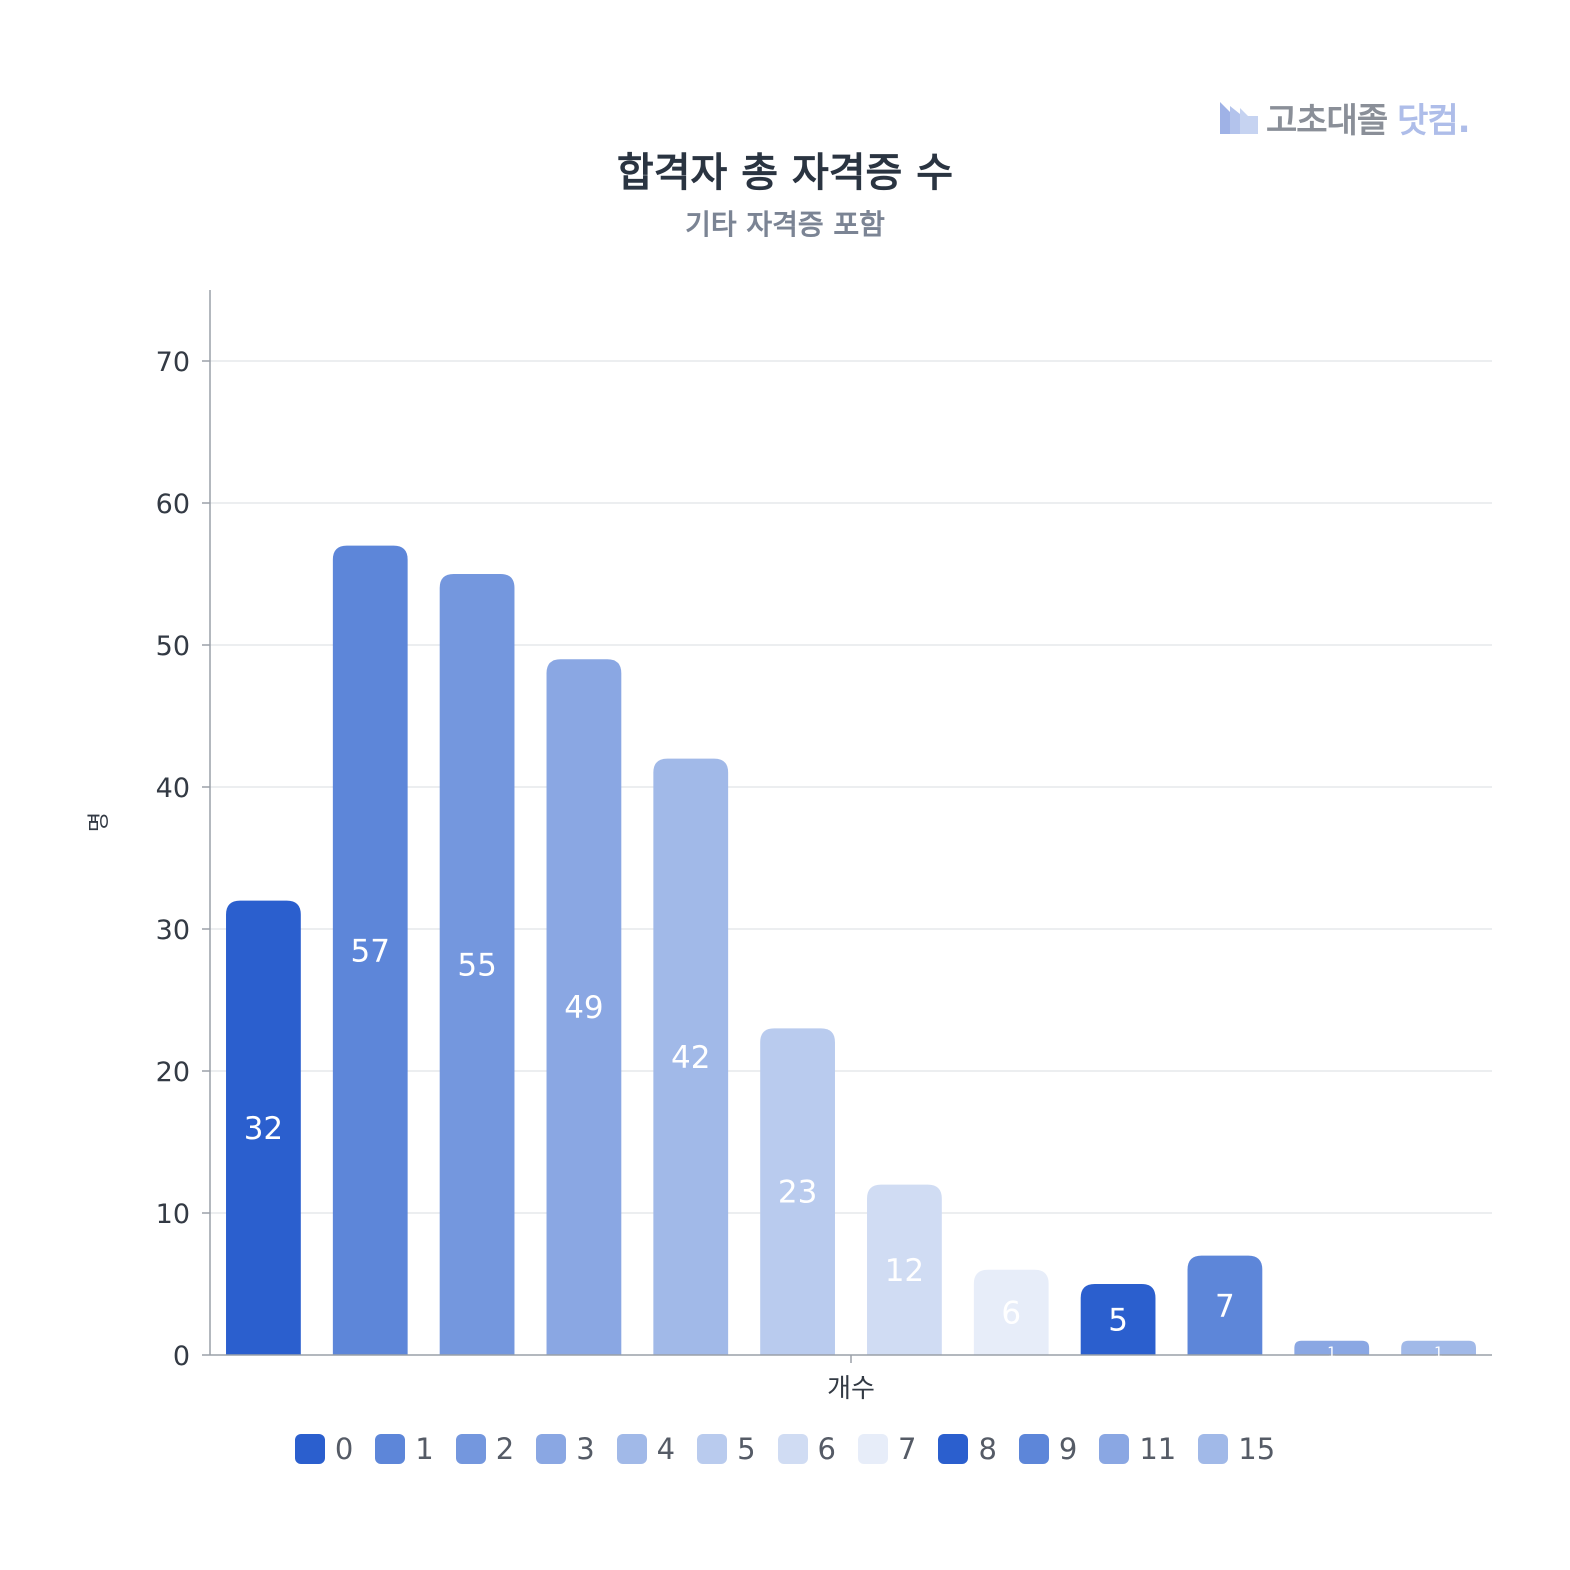 Image resolution: width=1570 pixels, height=1570 pixels. I want to click on y-tick-label: 0, so click(181, 1356).